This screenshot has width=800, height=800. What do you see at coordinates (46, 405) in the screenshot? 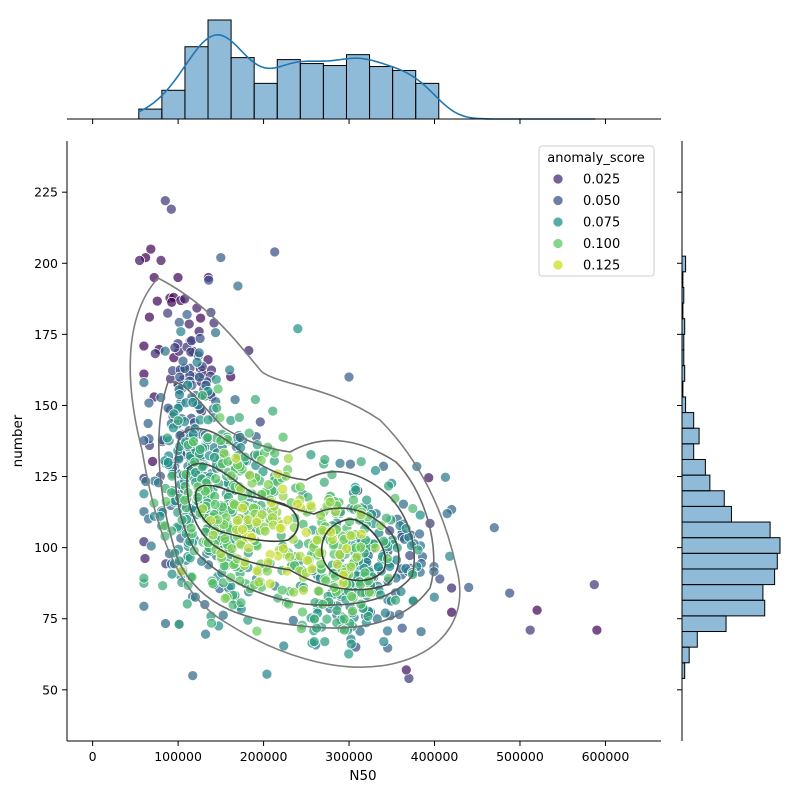
I see `y-tick-label: 150` at bounding box center [46, 405].